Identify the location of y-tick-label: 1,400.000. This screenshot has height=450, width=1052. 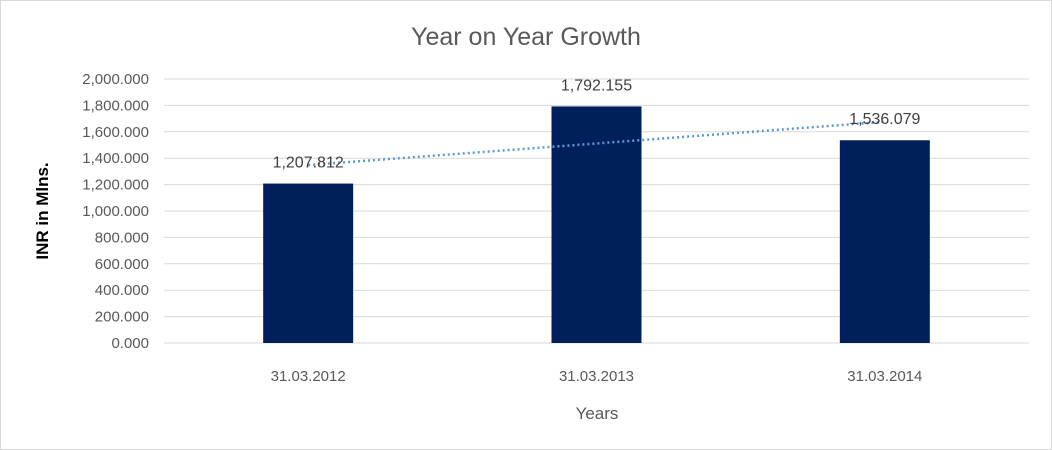
(115, 158).